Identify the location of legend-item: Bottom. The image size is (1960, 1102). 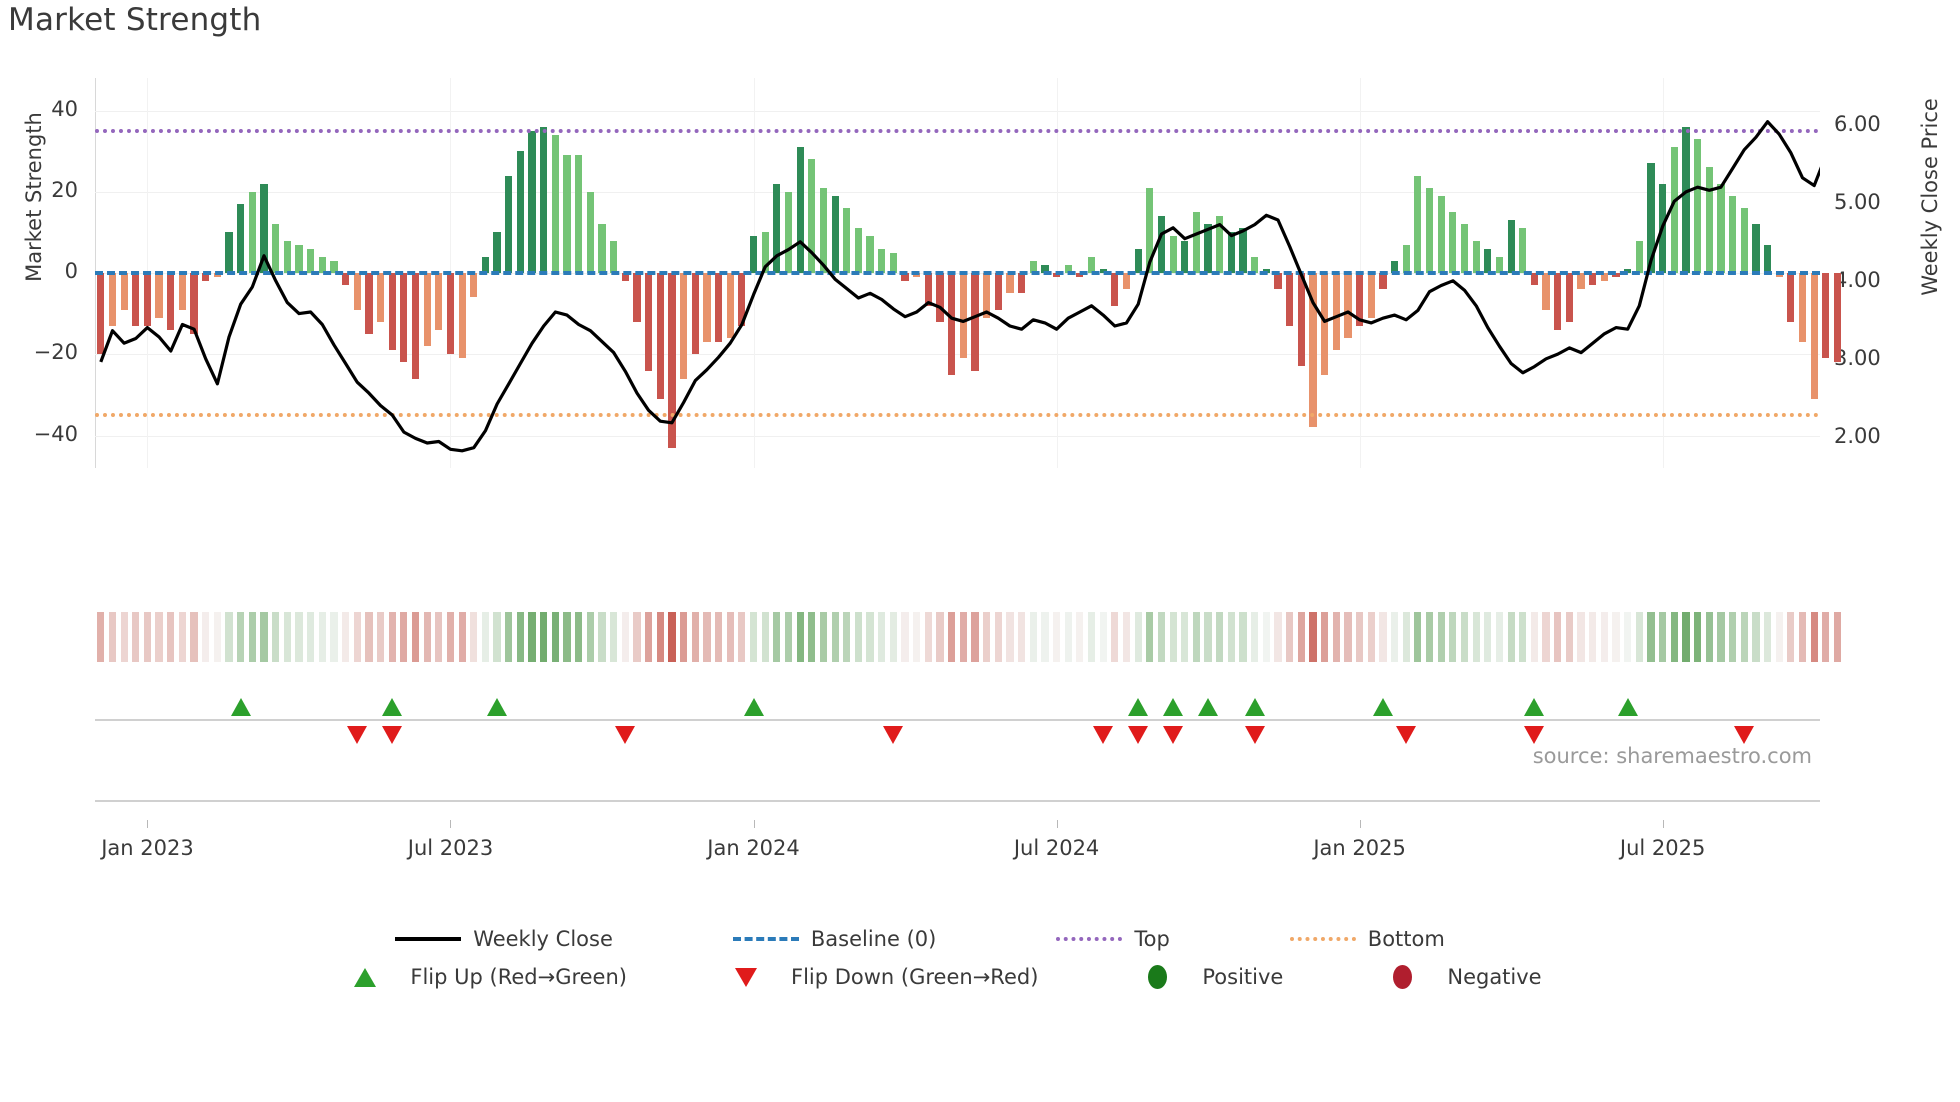
(1367, 939).